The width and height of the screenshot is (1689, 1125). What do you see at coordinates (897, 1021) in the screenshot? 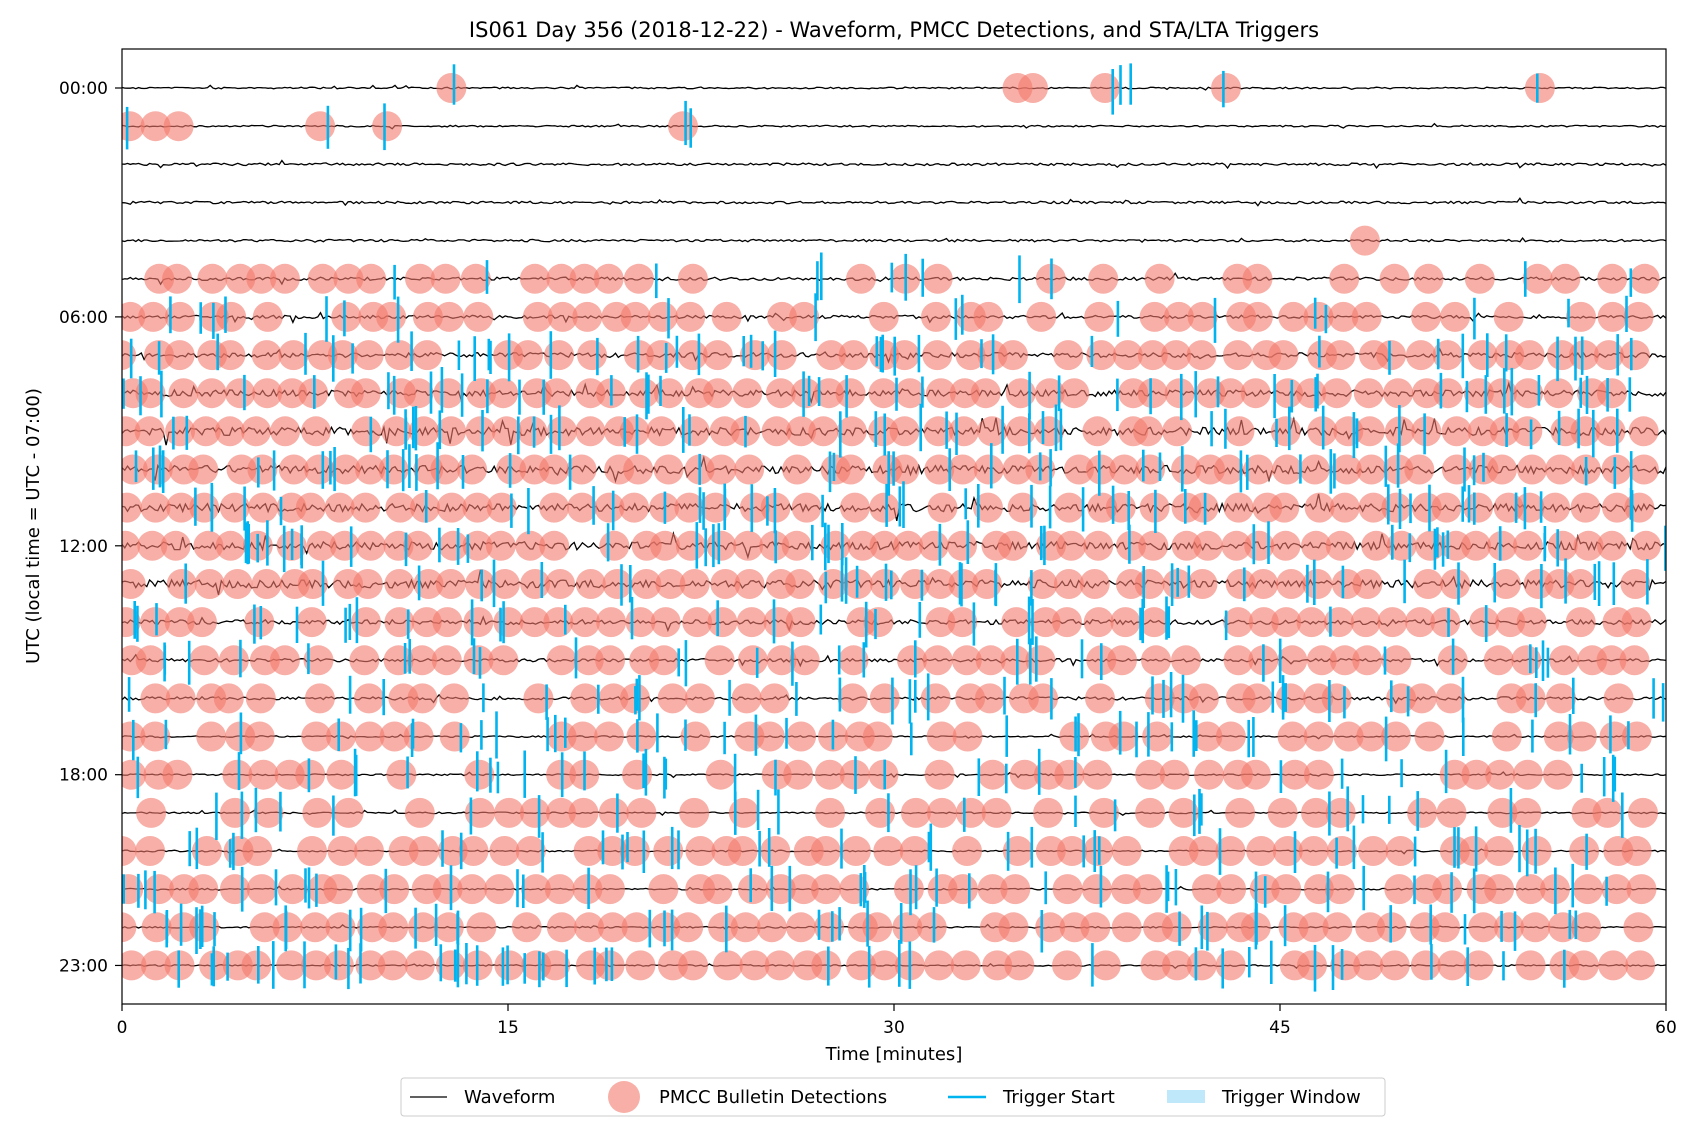
I see `x-axis-ticks: 0 15 30 45 60` at bounding box center [897, 1021].